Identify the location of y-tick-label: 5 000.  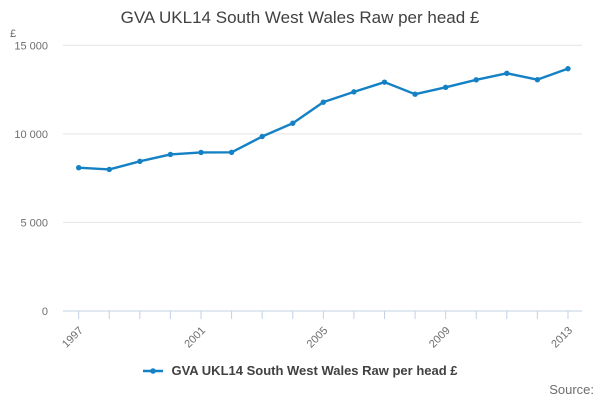
(34, 223).